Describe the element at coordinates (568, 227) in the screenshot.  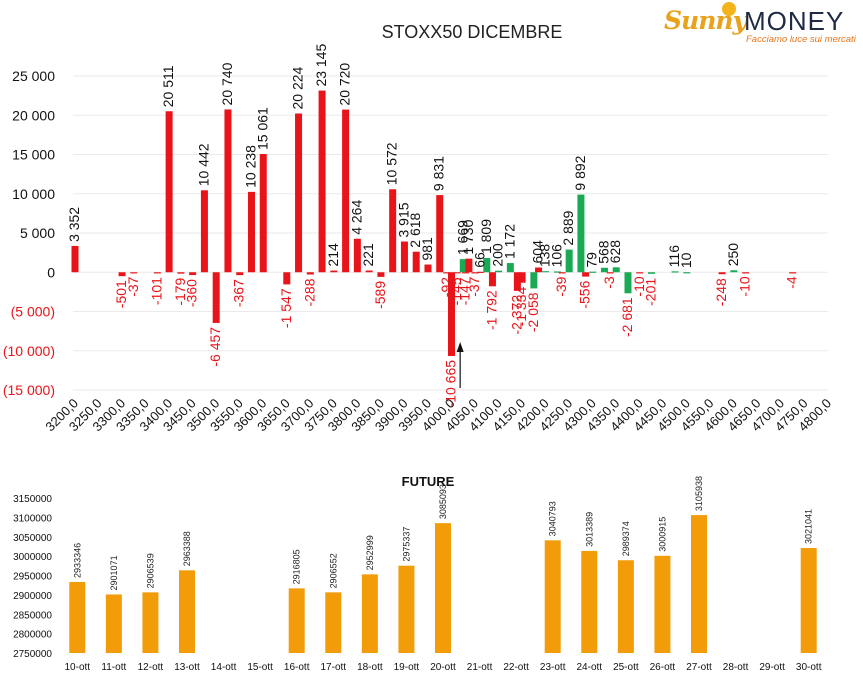
I see `data-label: 2 889` at that location.